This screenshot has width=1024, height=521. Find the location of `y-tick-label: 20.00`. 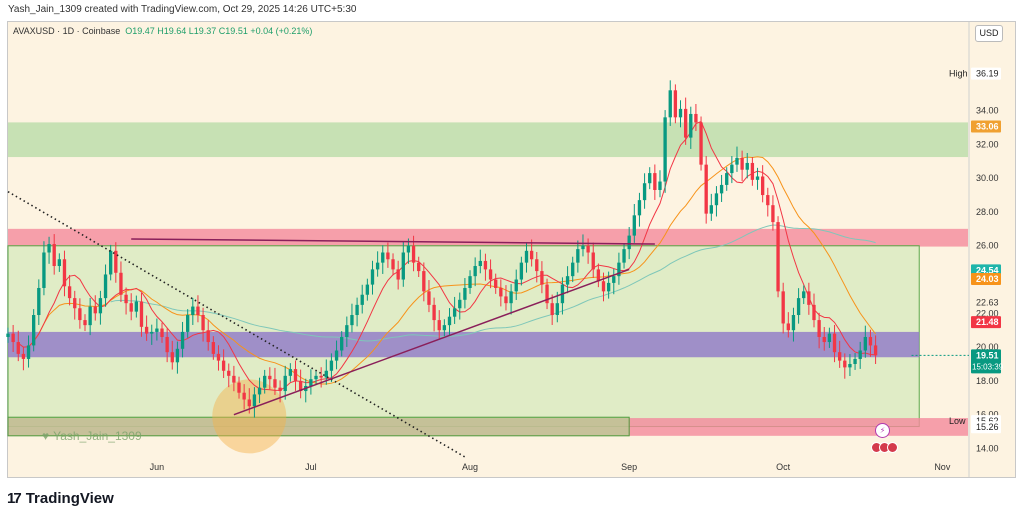

y-tick-label: 20.00 is located at coordinates (987, 347).